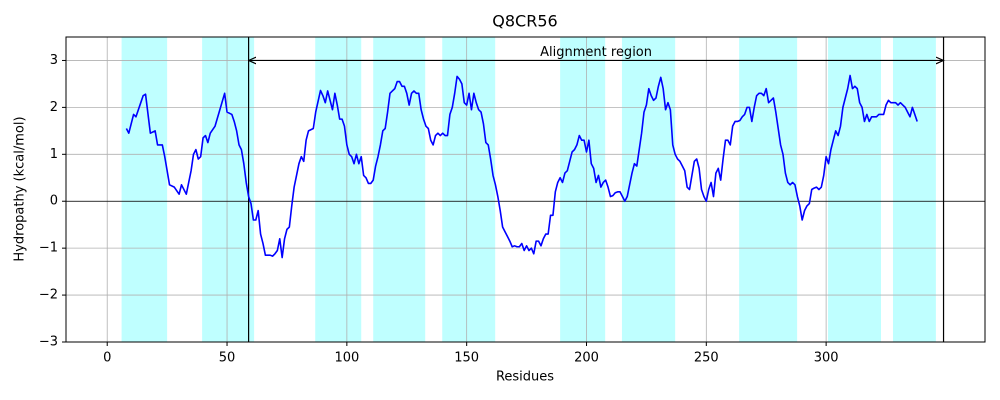 This screenshot has width=1000, height=400. What do you see at coordinates (48, 295) in the screenshot?
I see `y-tick-label: −2` at bounding box center [48, 295].